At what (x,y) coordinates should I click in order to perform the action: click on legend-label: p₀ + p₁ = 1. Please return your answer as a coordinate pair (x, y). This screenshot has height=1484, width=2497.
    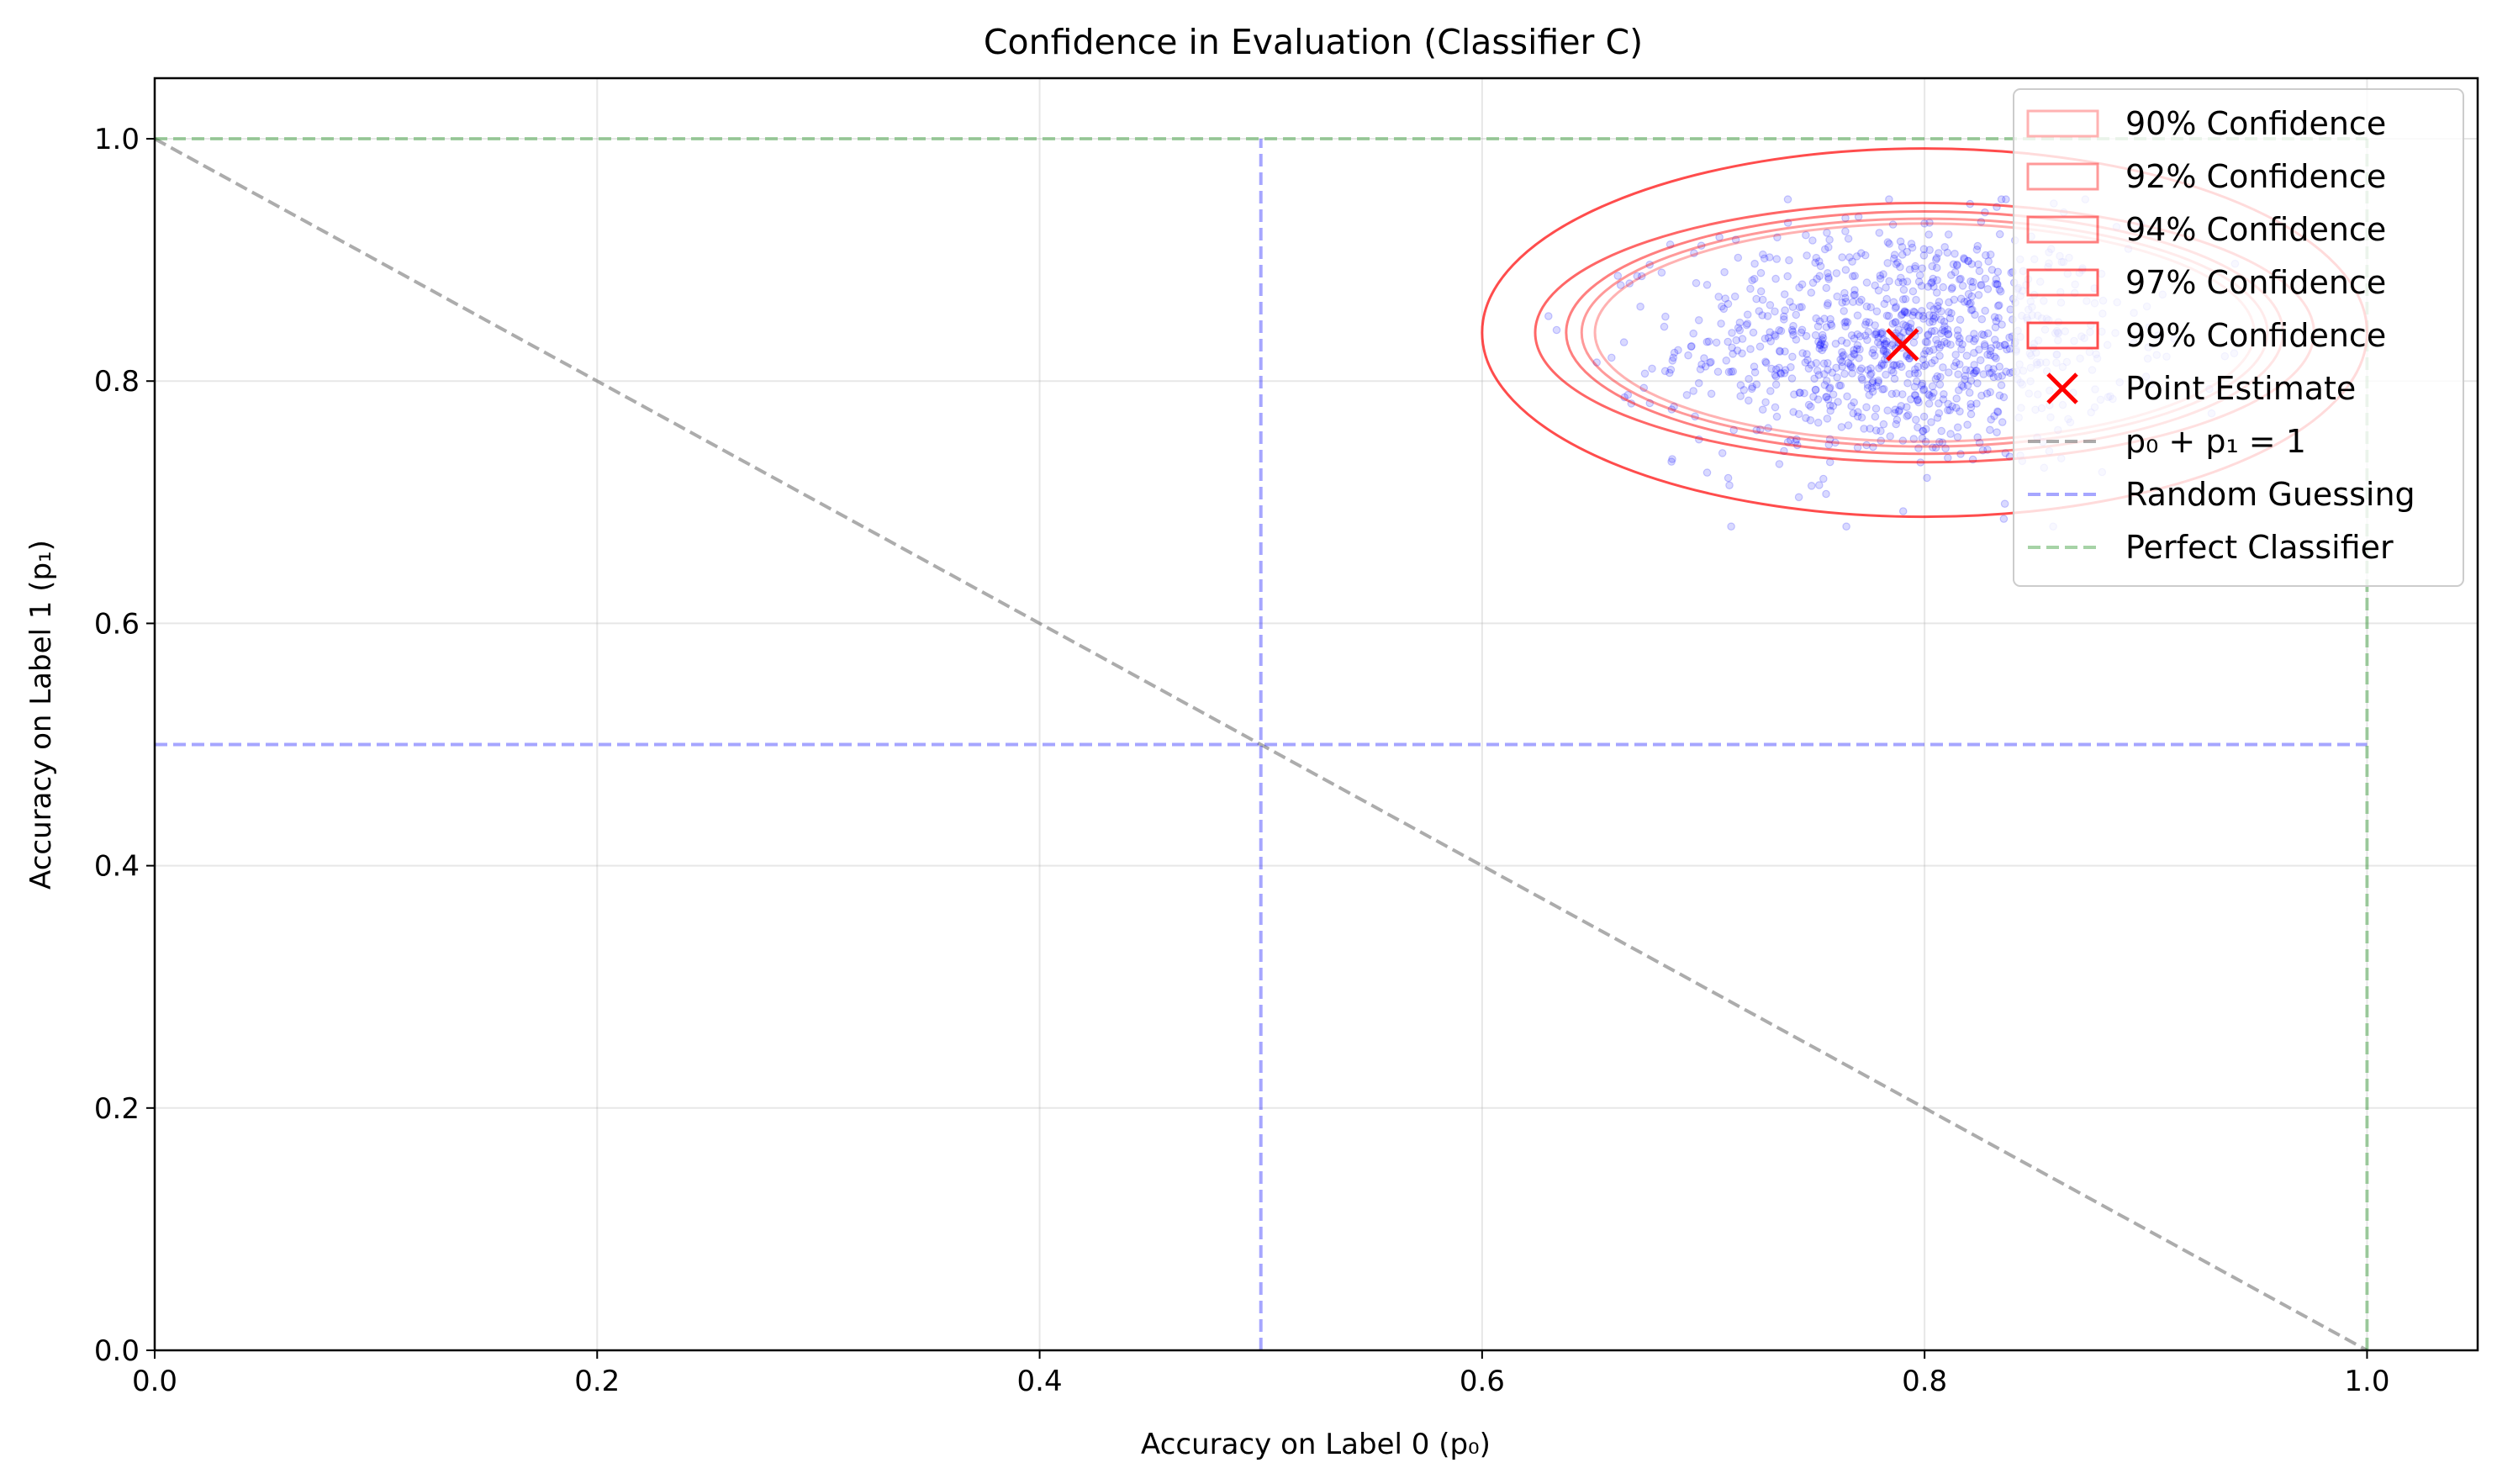
    Looking at the image, I should click on (2215, 441).